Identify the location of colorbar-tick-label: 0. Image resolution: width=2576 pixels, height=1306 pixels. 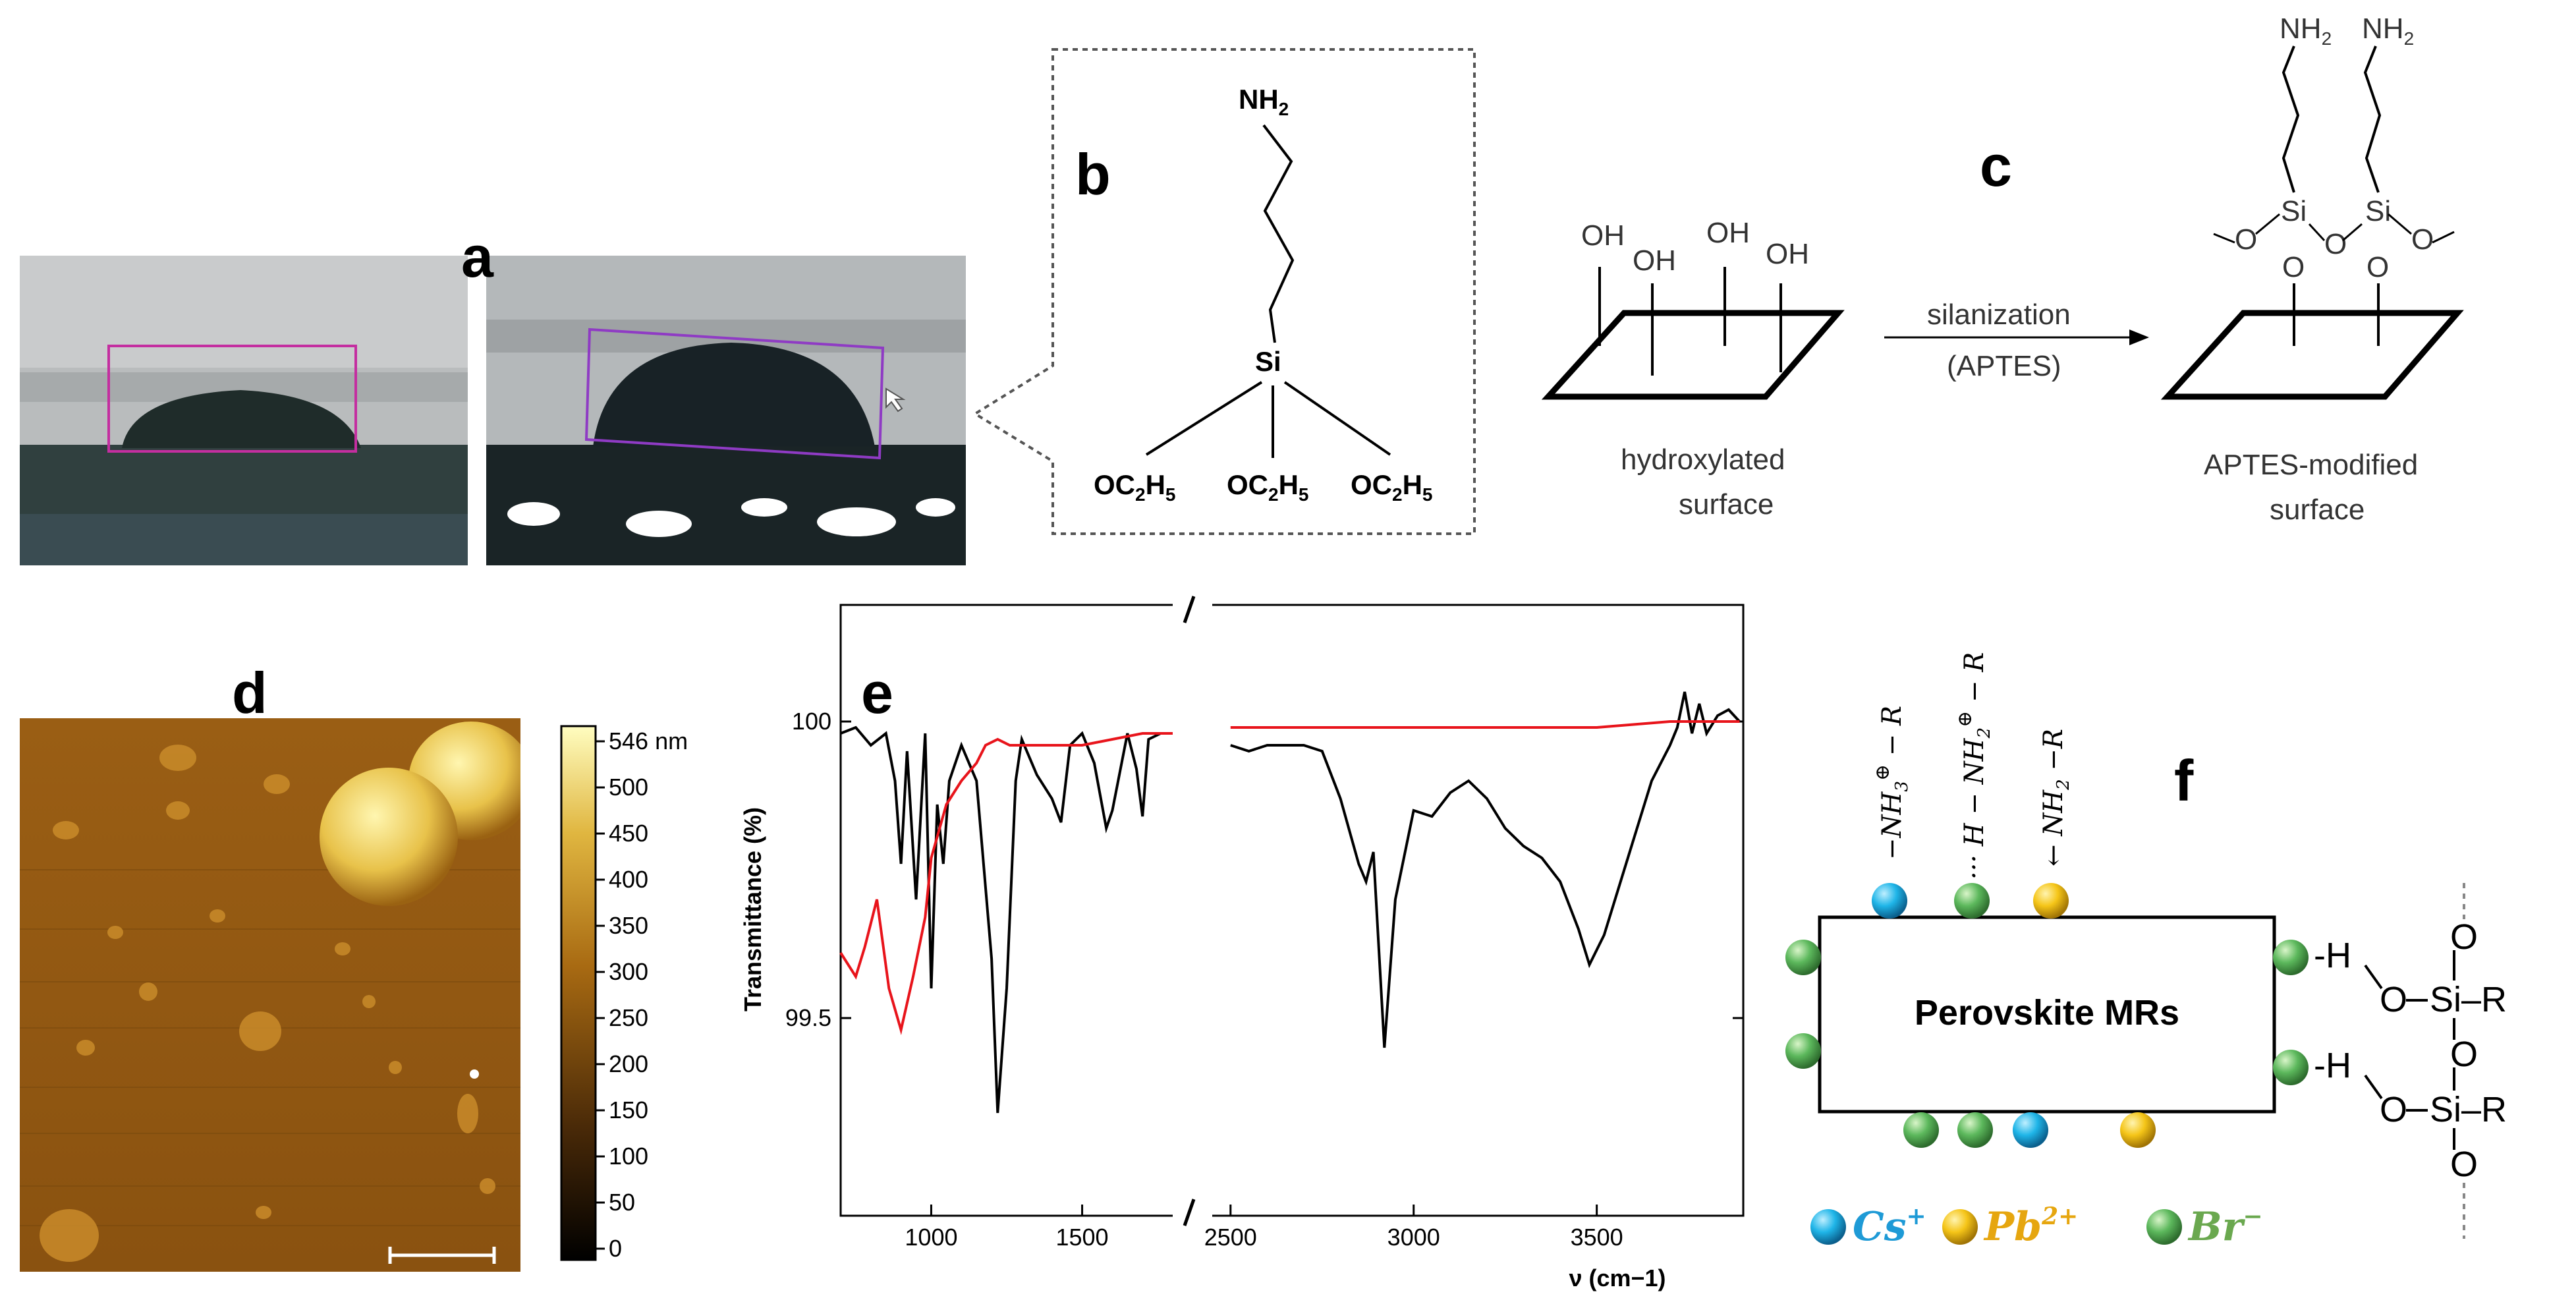
(615, 1248).